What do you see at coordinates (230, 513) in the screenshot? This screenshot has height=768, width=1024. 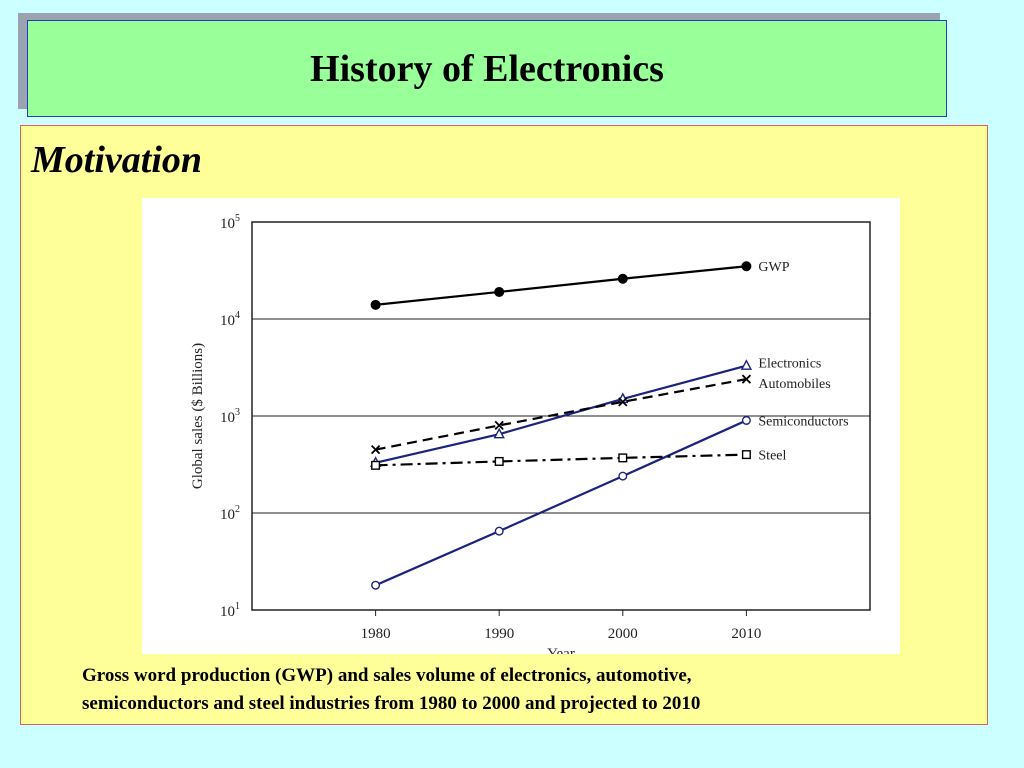 I see `y-tick-label-100: 10²` at bounding box center [230, 513].